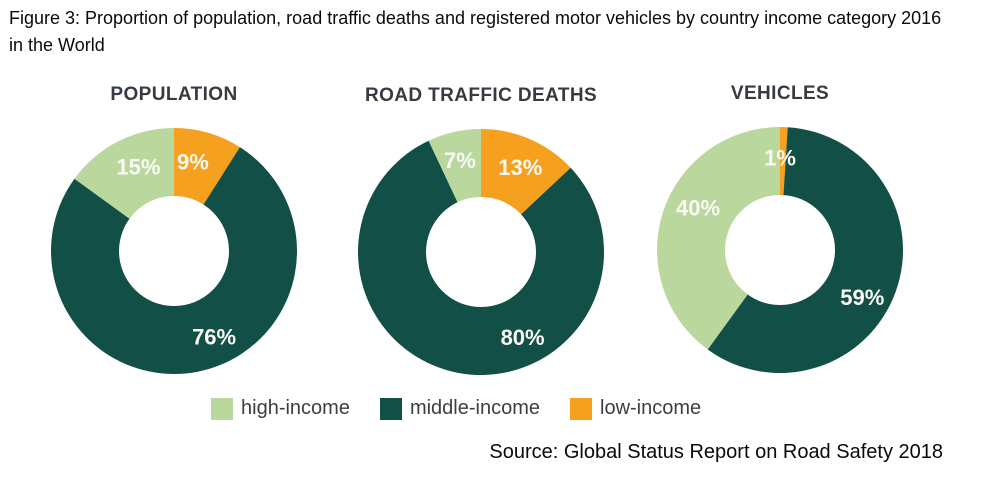 This screenshot has width=987, height=492. What do you see at coordinates (780, 158) in the screenshot?
I see `slice-value-label-low-income: 1%` at bounding box center [780, 158].